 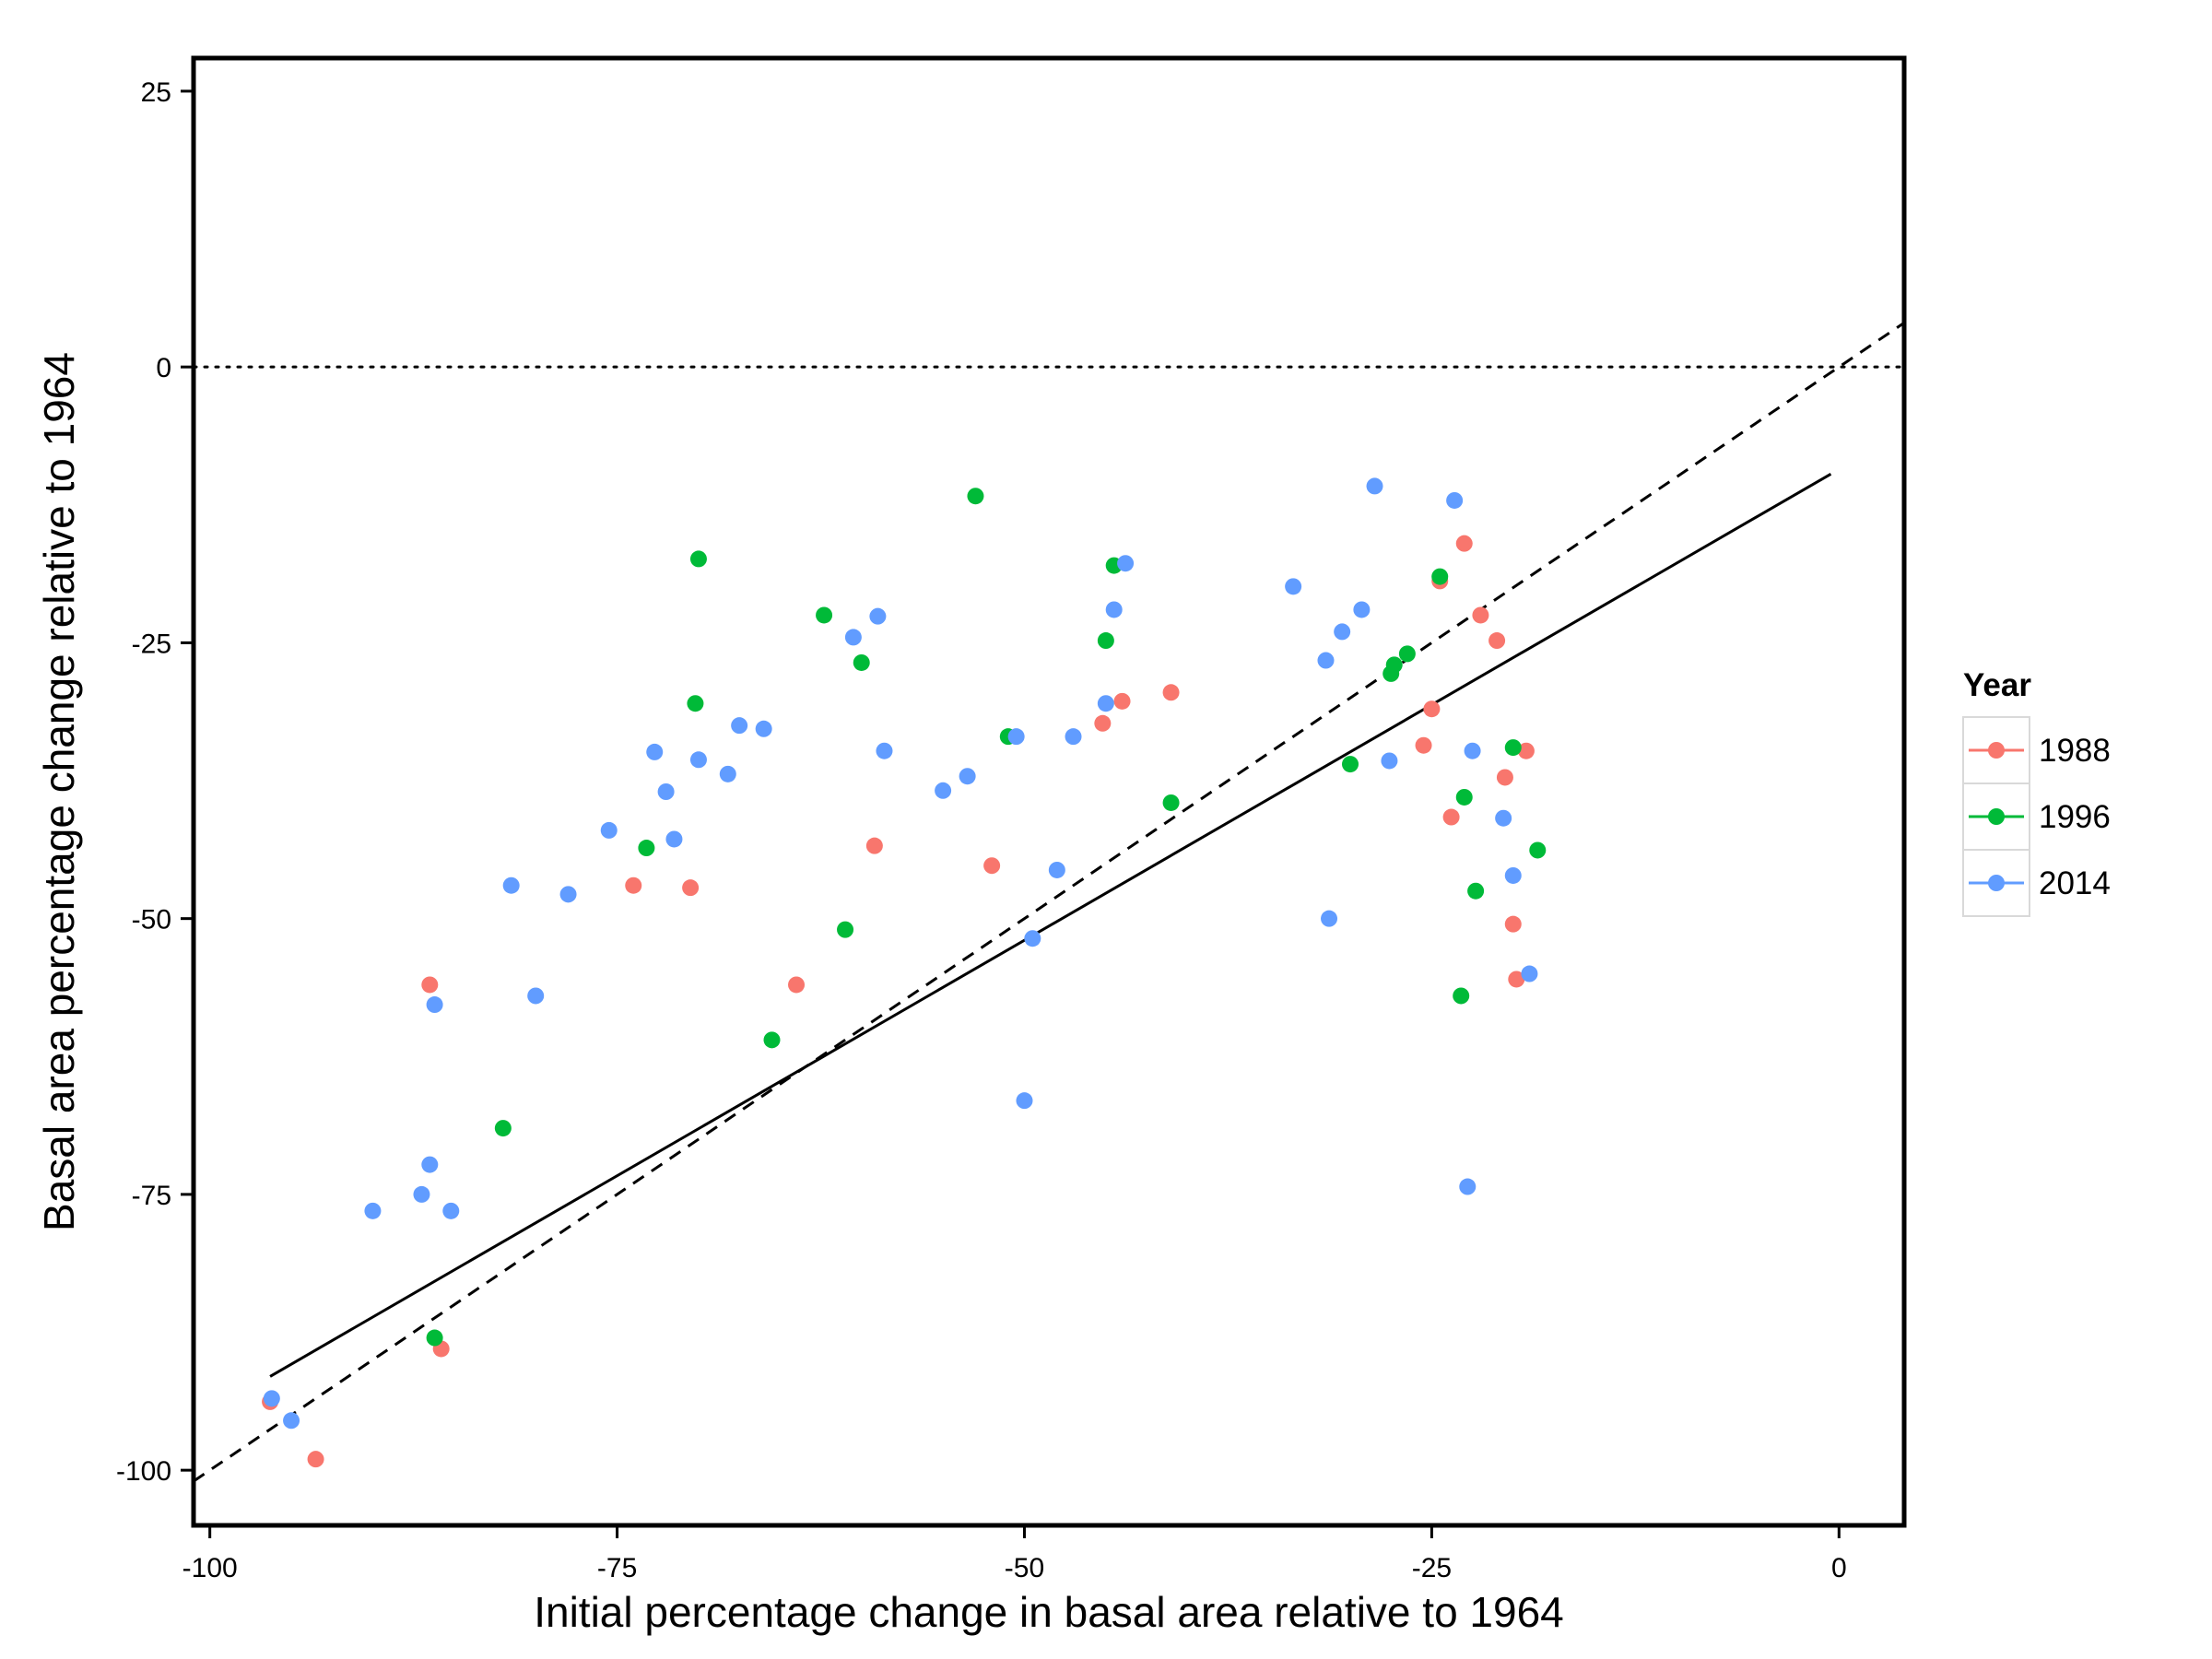 What do you see at coordinates (151, 644) in the screenshot?
I see `y-tick-label: -25` at bounding box center [151, 644].